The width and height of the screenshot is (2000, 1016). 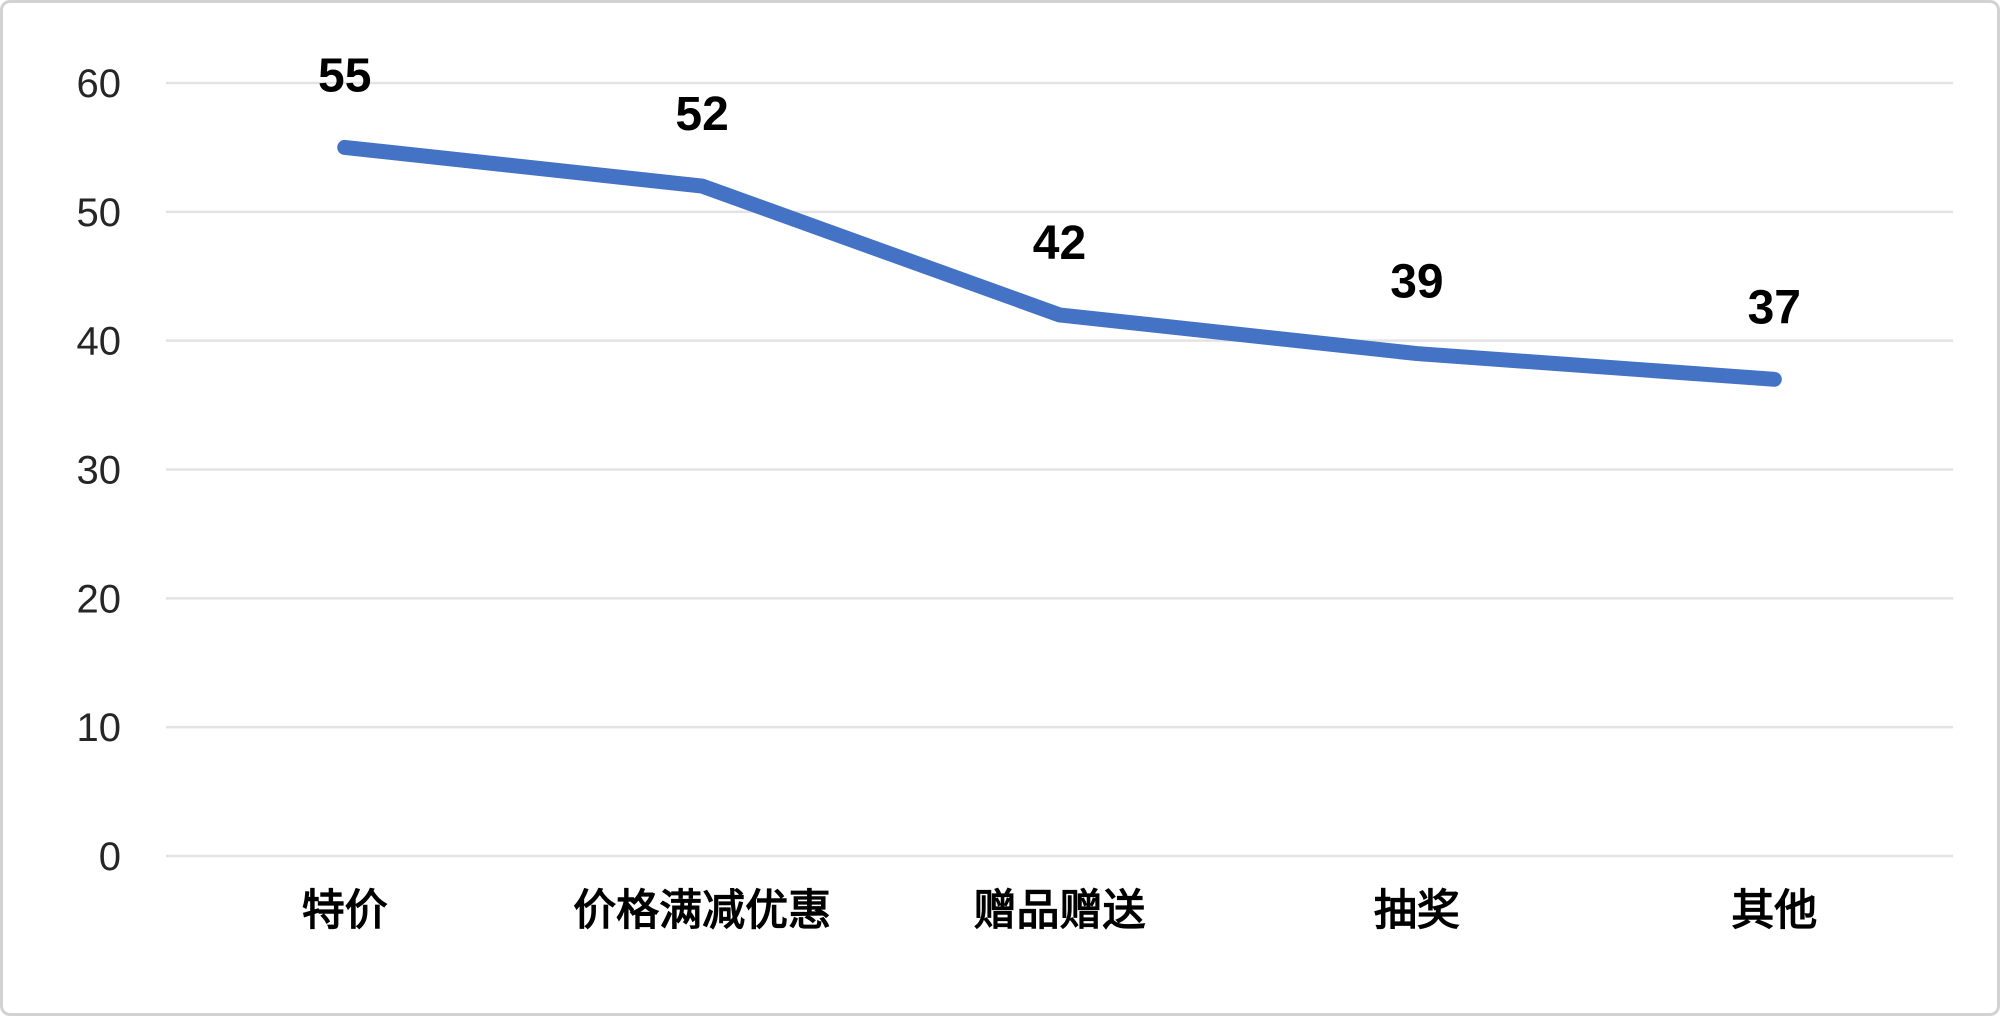 What do you see at coordinates (1060, 911) in the screenshot?
I see `x-category-label: 赠品赠送` at bounding box center [1060, 911].